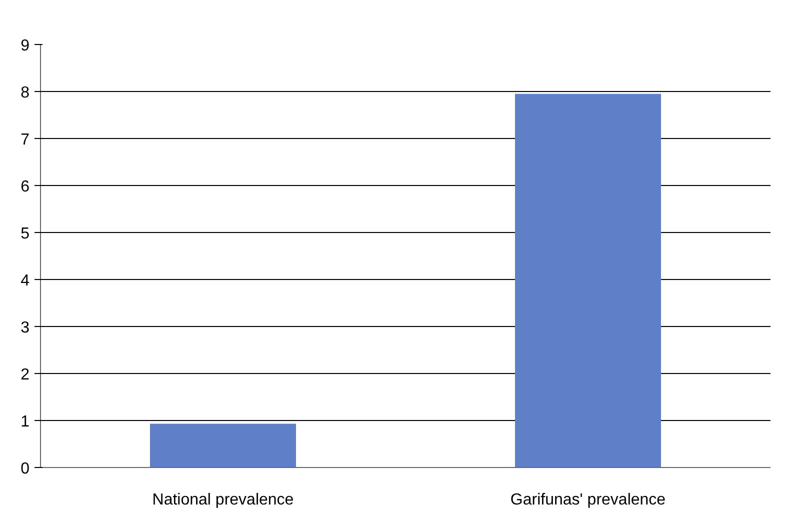 The width and height of the screenshot is (787, 519). I want to click on y-tick-label: 5, so click(25, 234).